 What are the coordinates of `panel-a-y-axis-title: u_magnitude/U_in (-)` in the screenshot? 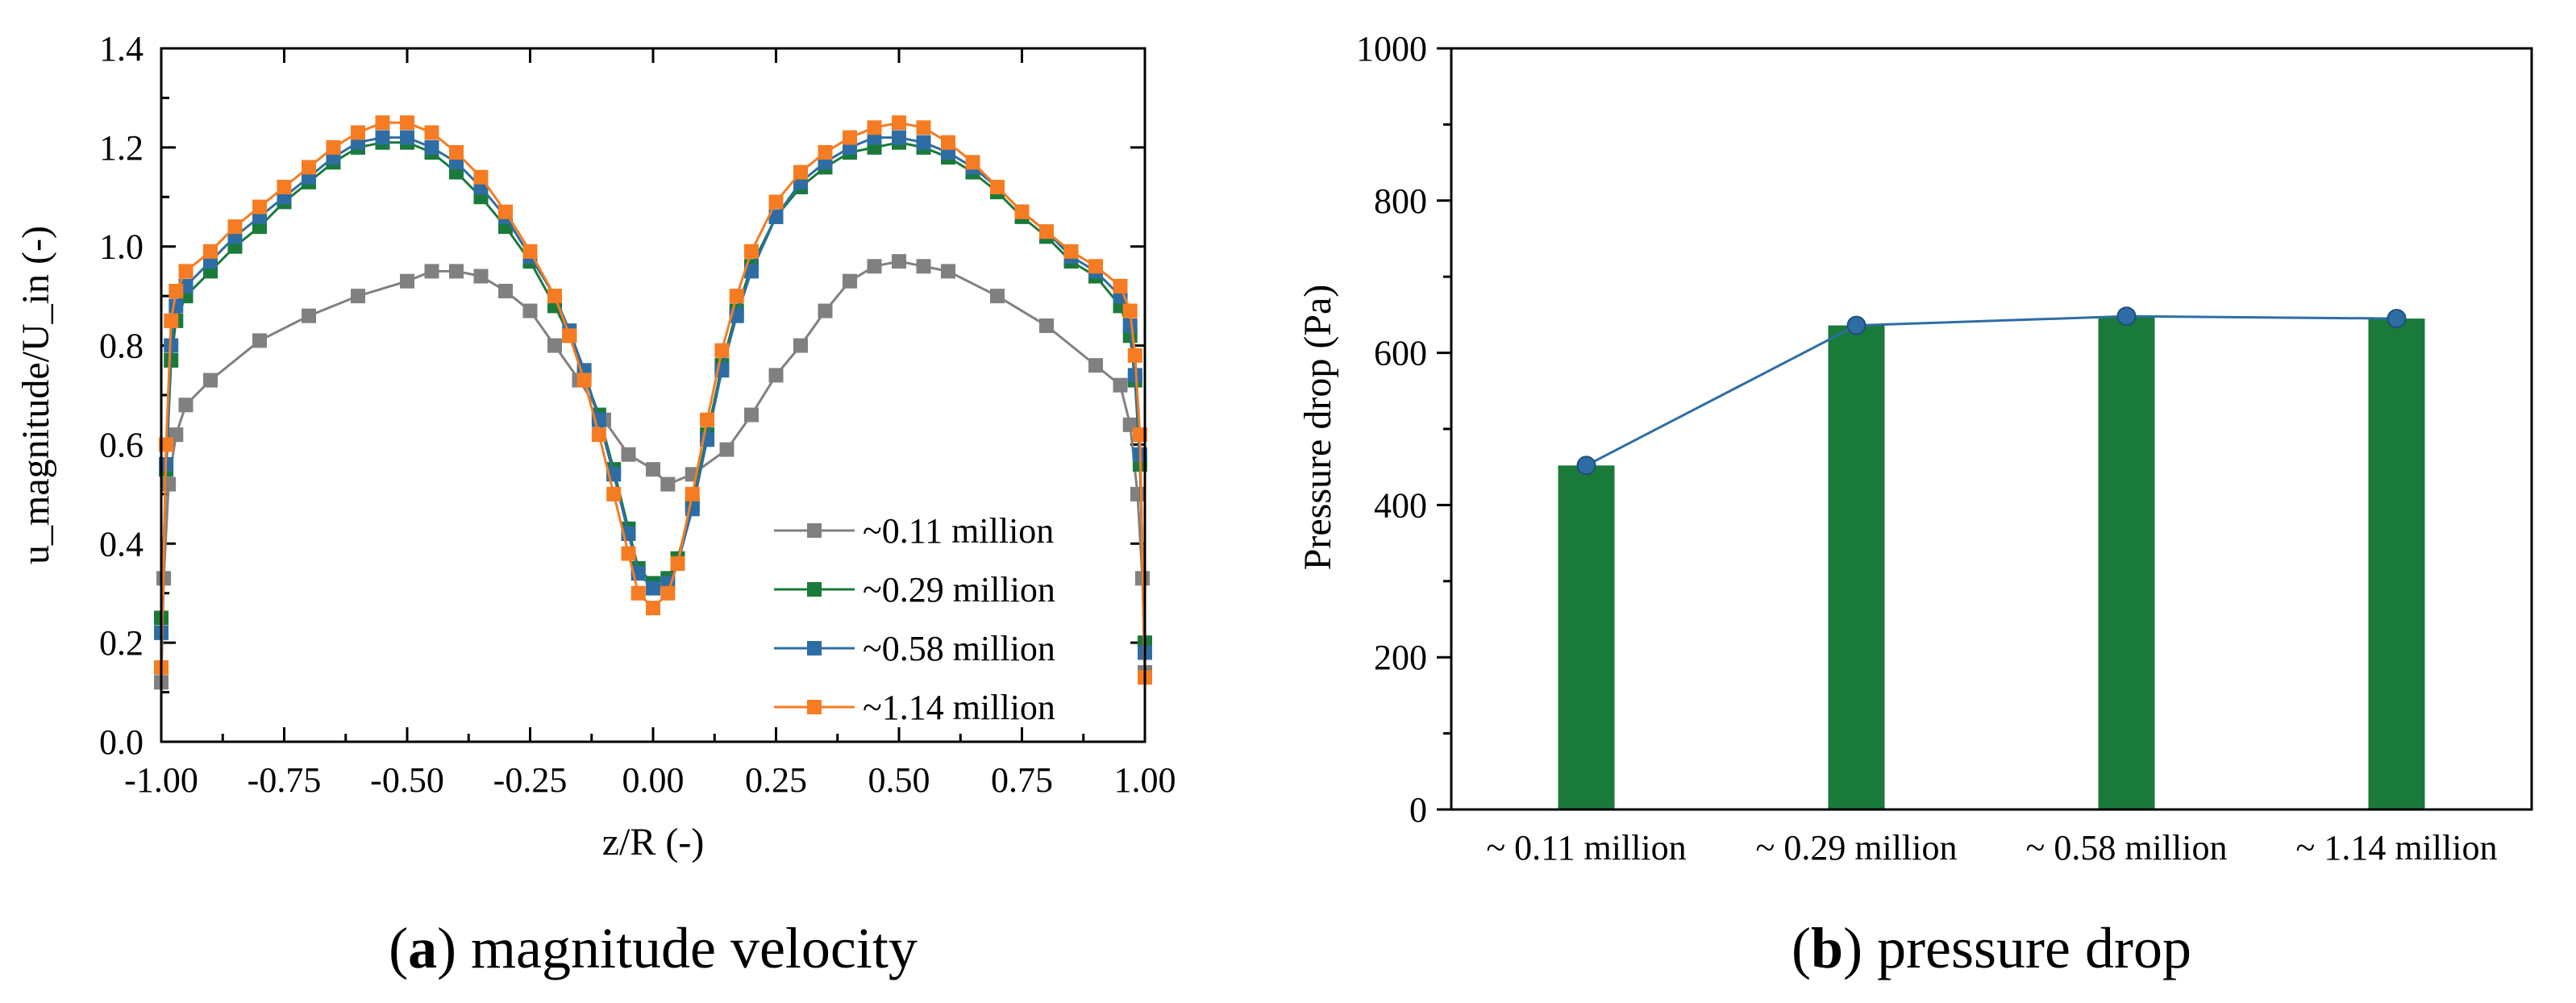 It's located at (36, 395).